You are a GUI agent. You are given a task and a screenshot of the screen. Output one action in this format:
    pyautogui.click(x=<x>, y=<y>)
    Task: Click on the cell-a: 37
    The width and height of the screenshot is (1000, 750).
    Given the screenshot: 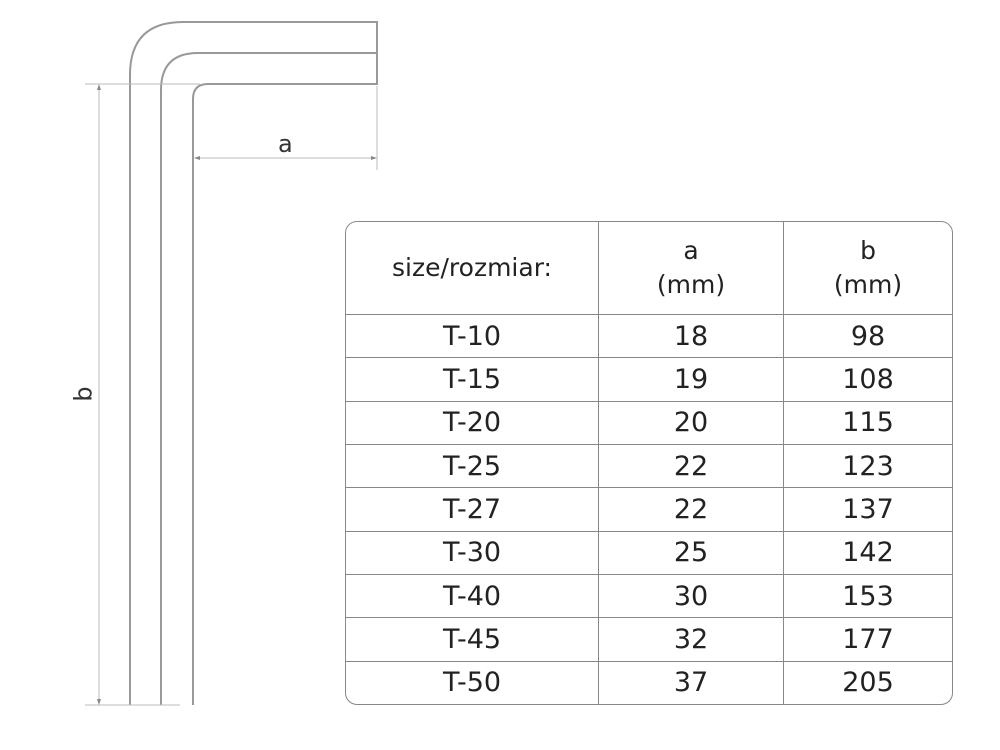 What is the action you would take?
    pyautogui.click(x=691, y=682)
    